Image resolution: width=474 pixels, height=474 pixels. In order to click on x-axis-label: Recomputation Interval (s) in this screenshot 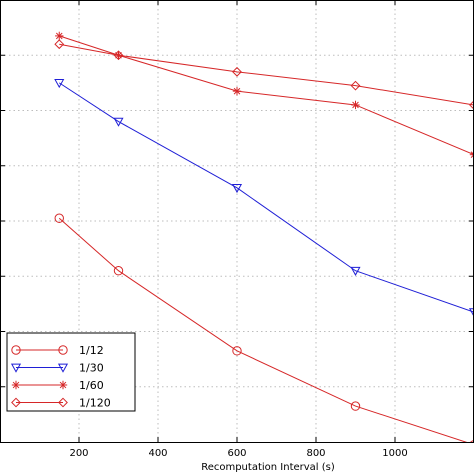, I will do `click(268, 467)`.